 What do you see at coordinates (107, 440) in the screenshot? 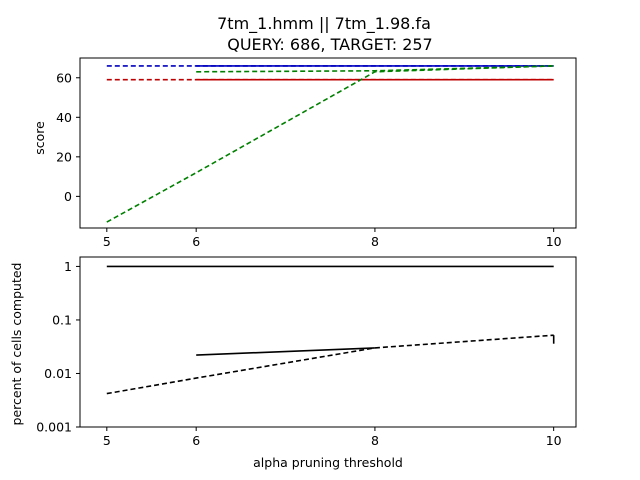
I see `bottom-x-tick-label: 5` at bounding box center [107, 440].